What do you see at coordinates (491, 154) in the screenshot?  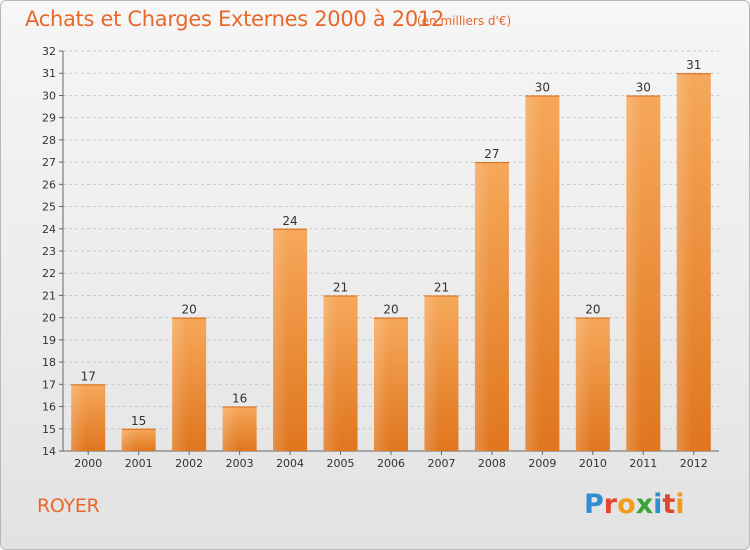 I see `value-label: 27` at bounding box center [491, 154].